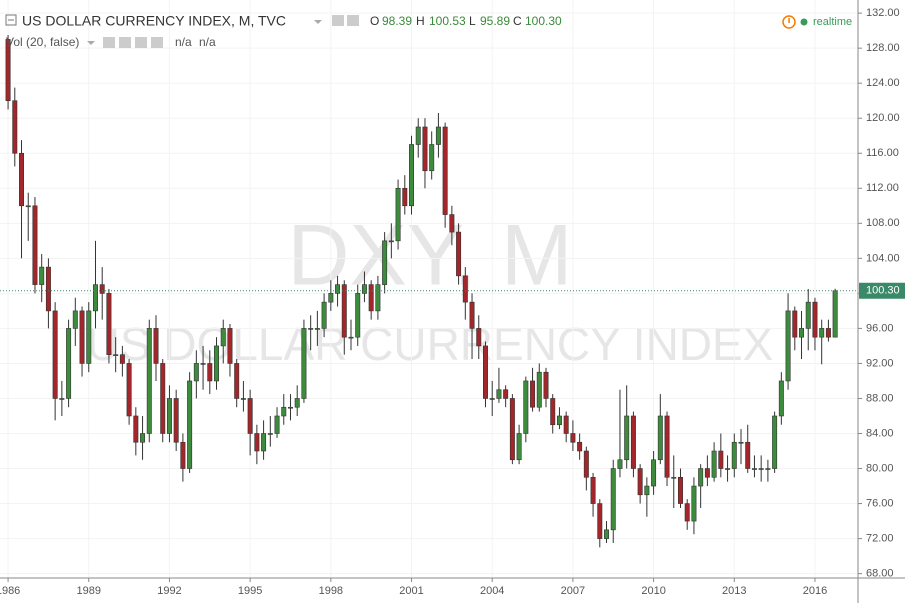 The image size is (905, 608). I want to click on y-tick-label: 84.00, so click(880, 433).